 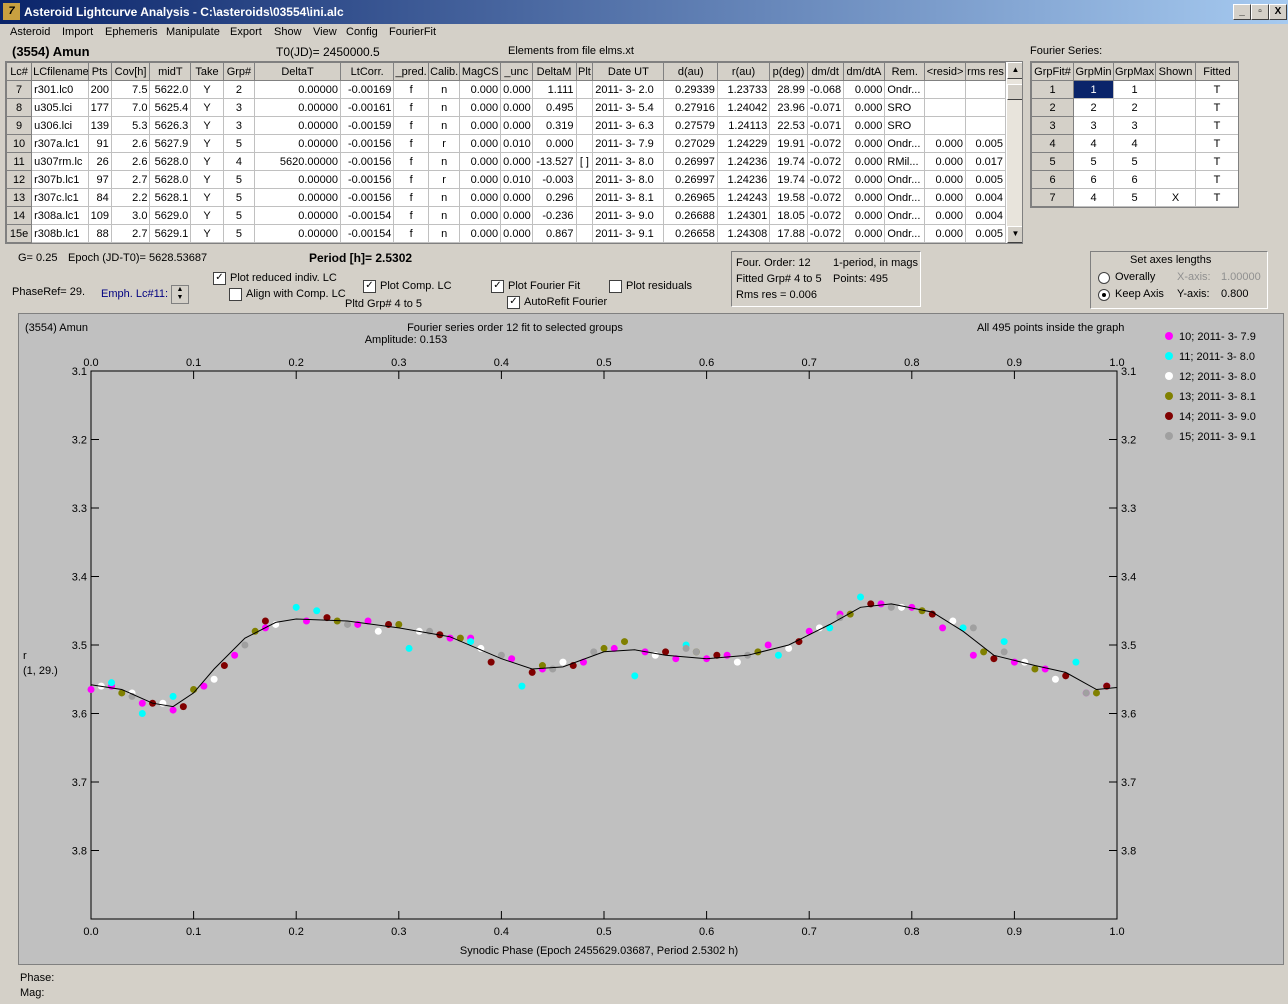 What do you see at coordinates (1052, 89) in the screenshot?
I see `fourier-row-header: 1` at bounding box center [1052, 89].